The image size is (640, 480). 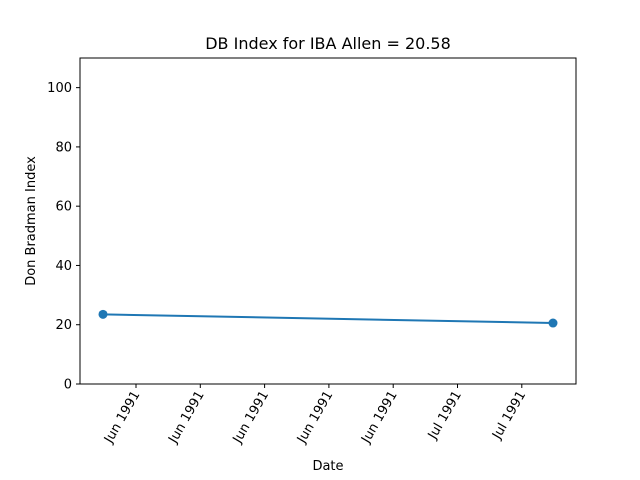 What do you see at coordinates (63, 207) in the screenshot?
I see `y-tick-label: 60` at bounding box center [63, 207].